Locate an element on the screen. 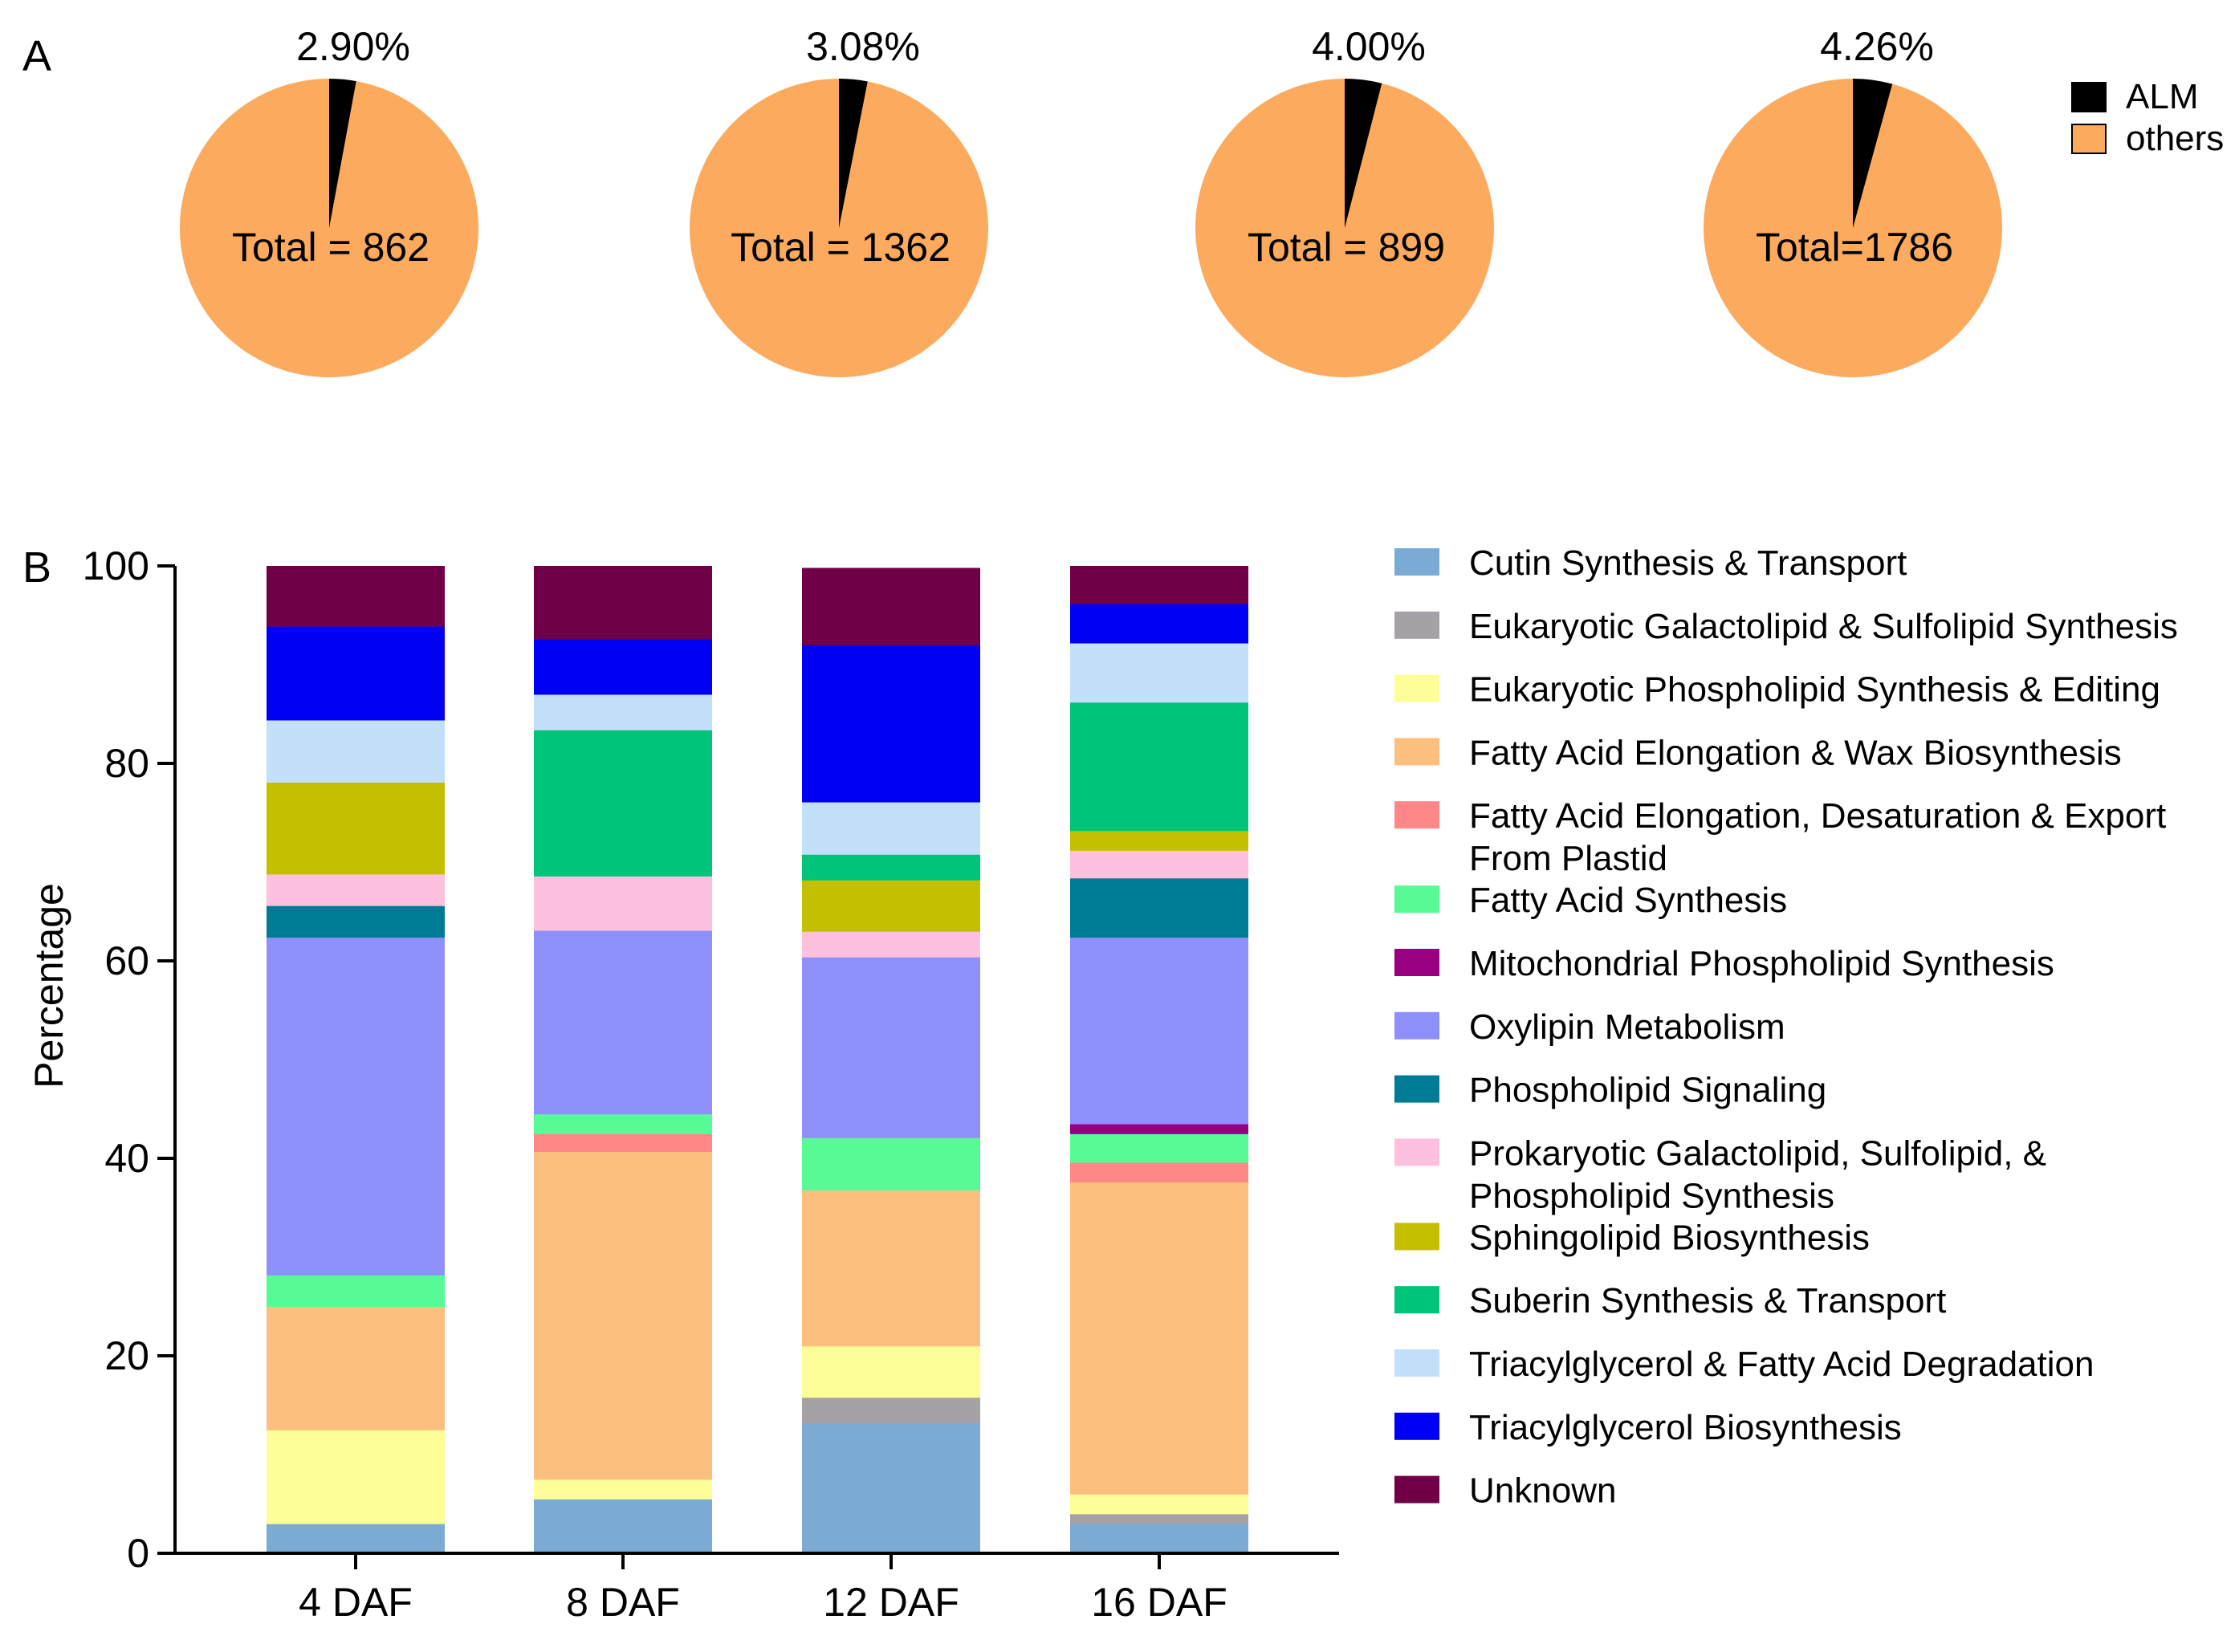 The height and width of the screenshot is (1652, 2239). y-tick-label: 0 is located at coordinates (138, 1553).